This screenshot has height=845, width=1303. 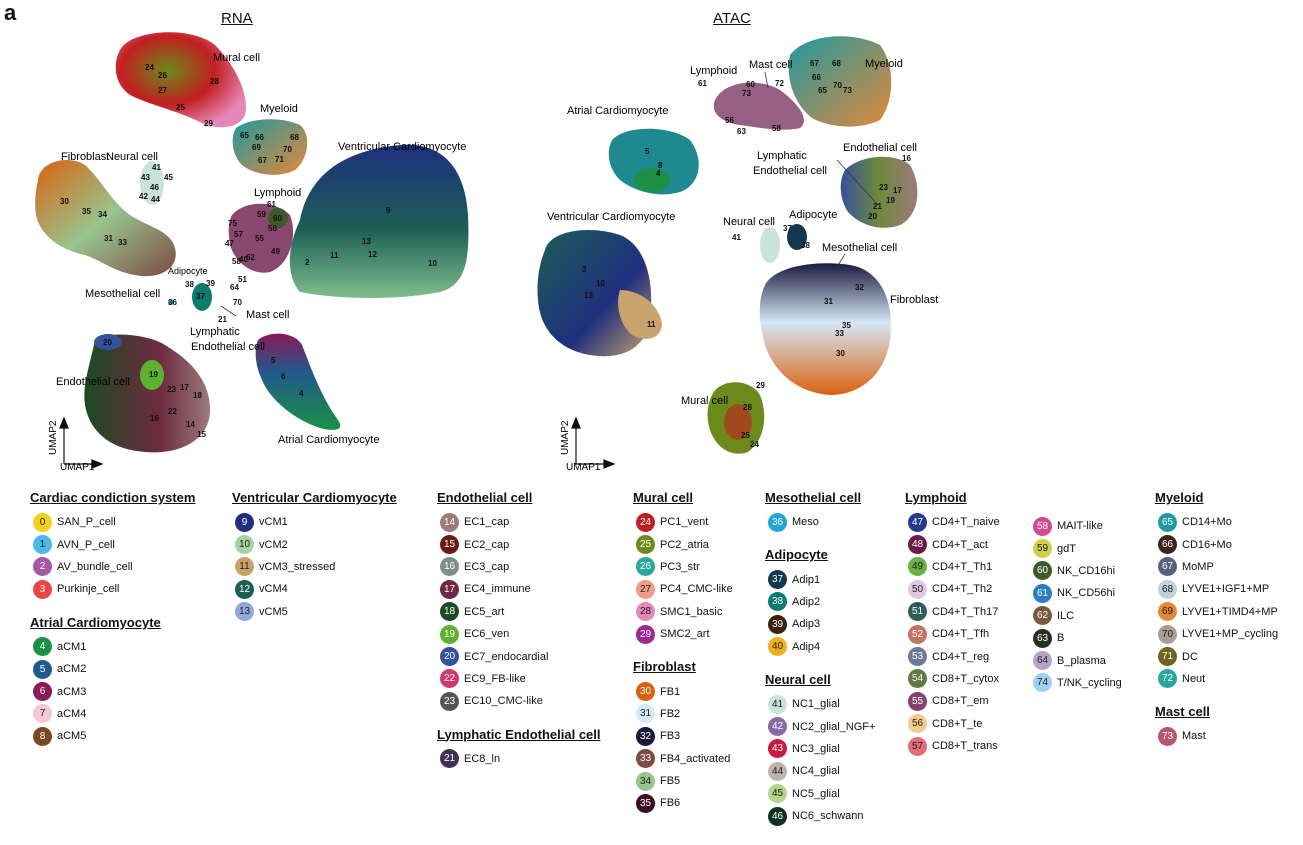 What do you see at coordinates (279, 109) in the screenshot?
I see `rna-label: Myeloid` at bounding box center [279, 109].